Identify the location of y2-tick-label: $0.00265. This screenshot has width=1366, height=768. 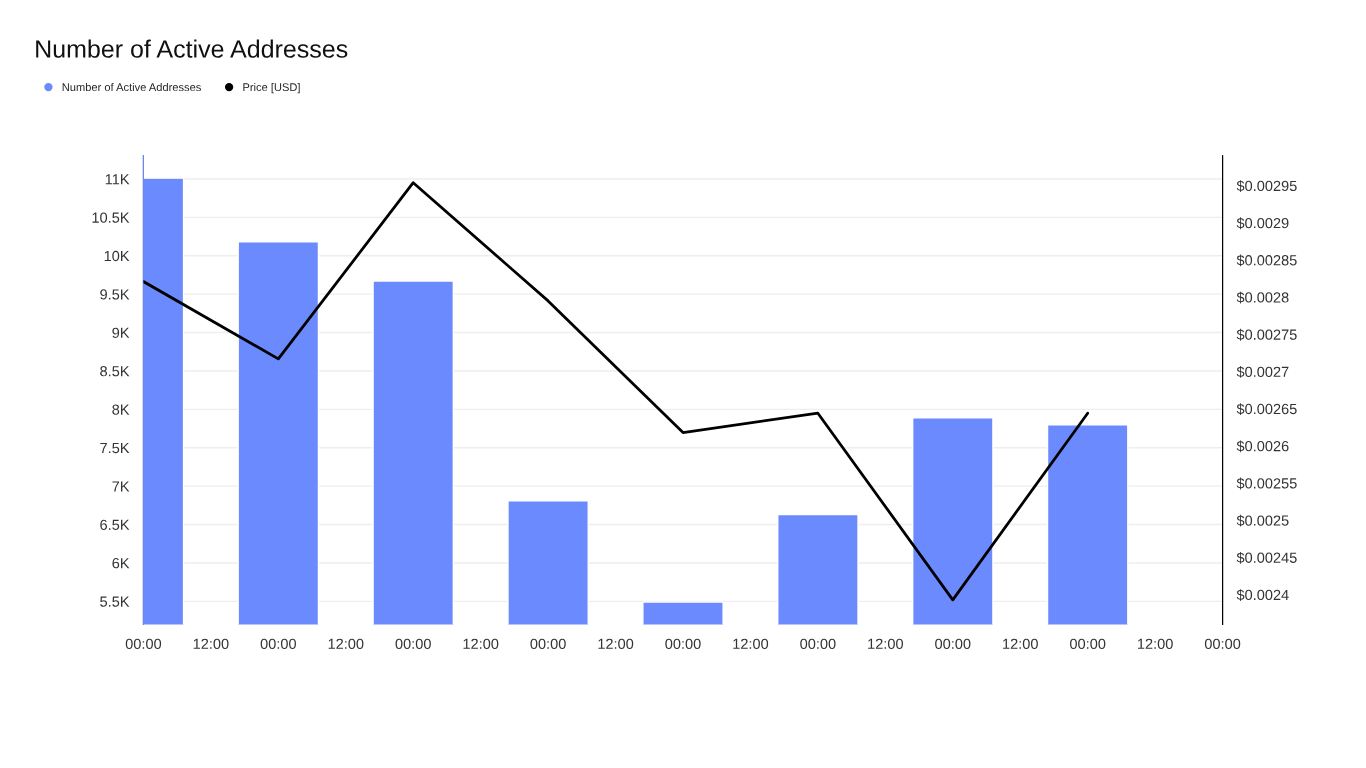
(1266, 409).